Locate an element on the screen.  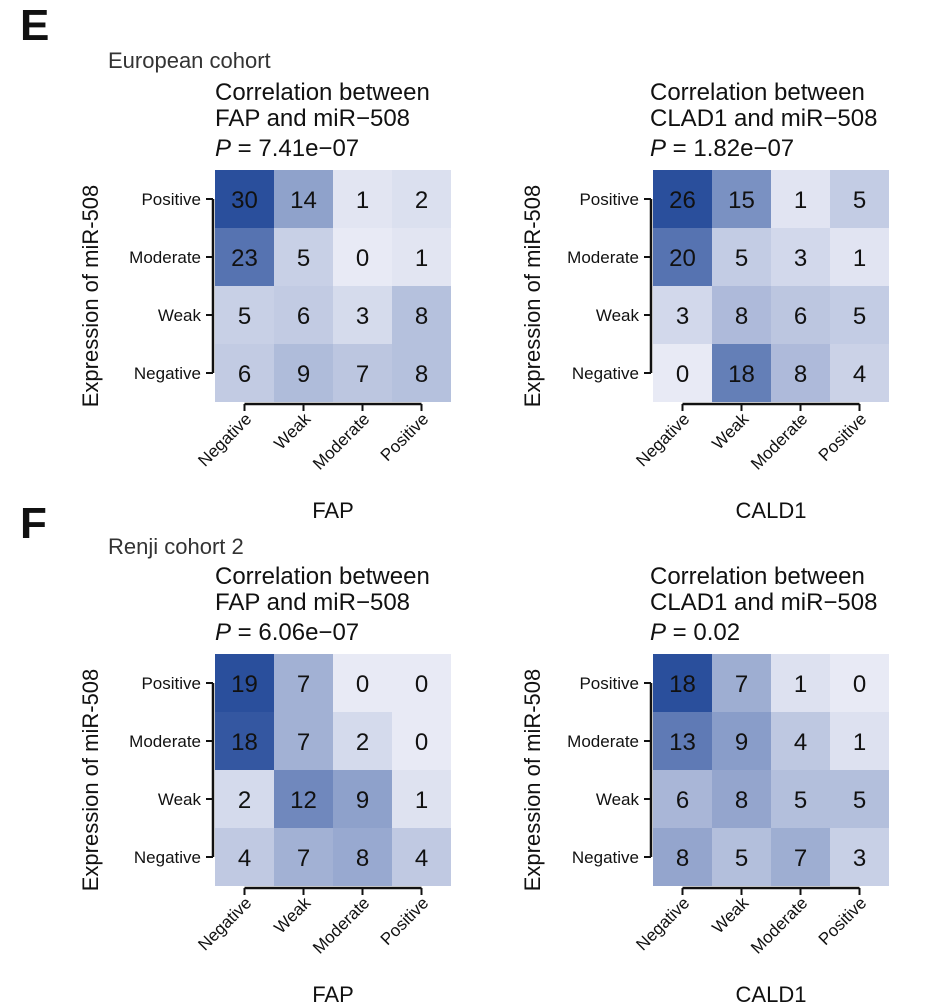
p-value: = 0.02 is located at coordinates (703, 632).